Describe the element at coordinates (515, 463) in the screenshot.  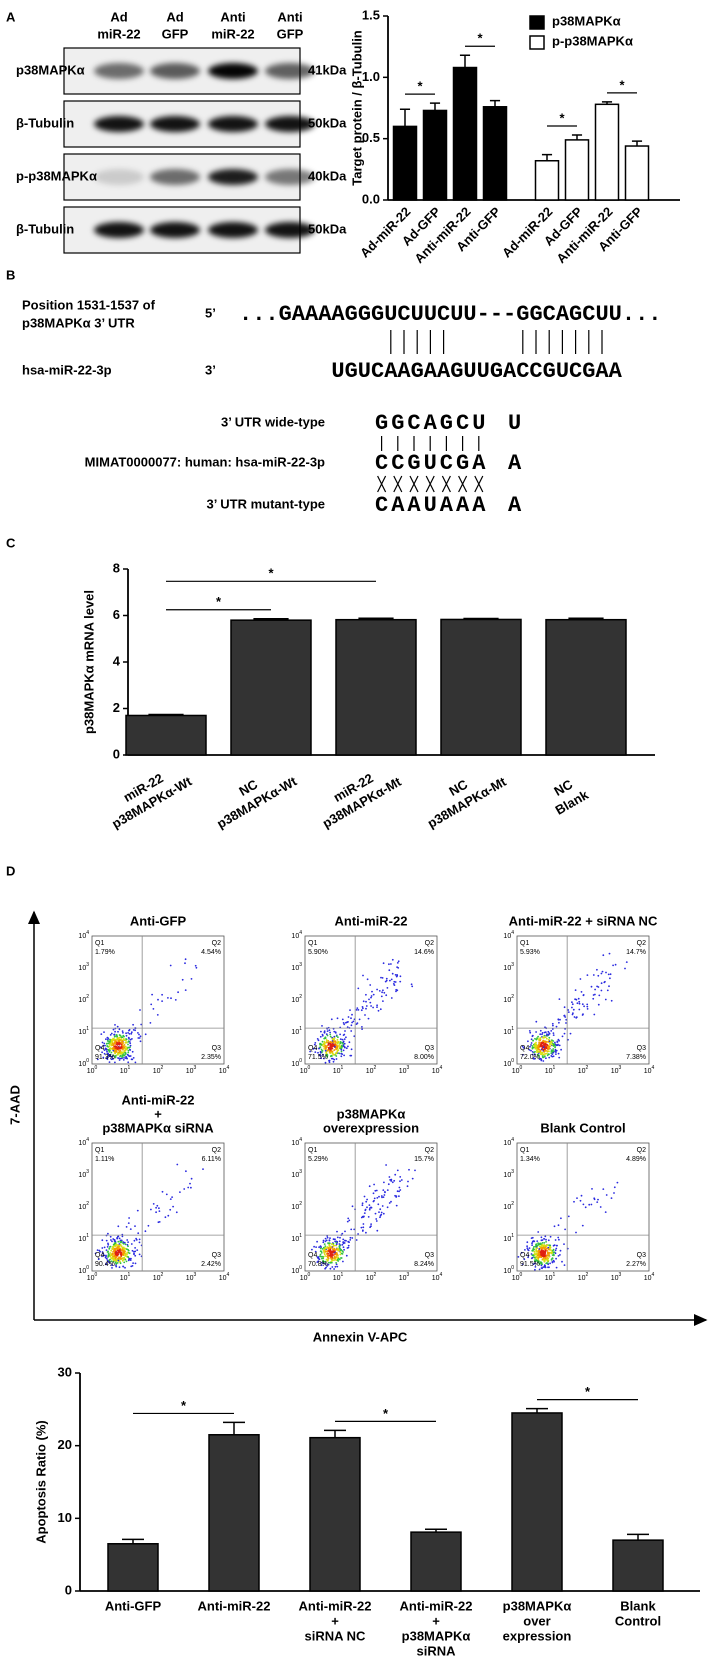
I see `seq: A` at that location.